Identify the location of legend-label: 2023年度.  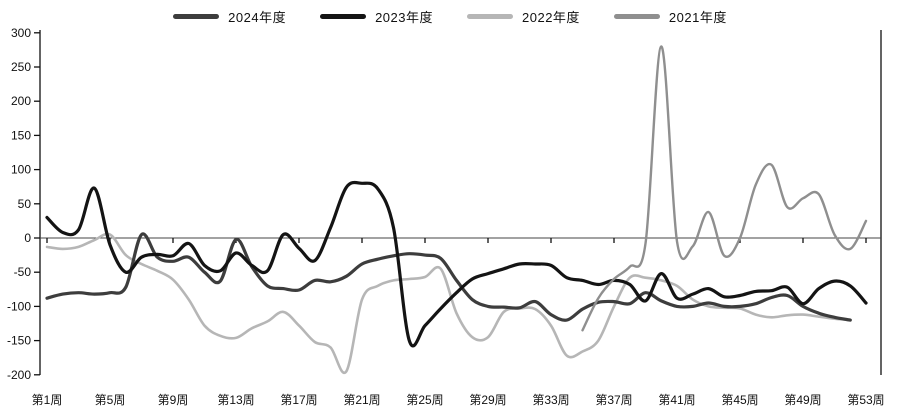
(404, 17).